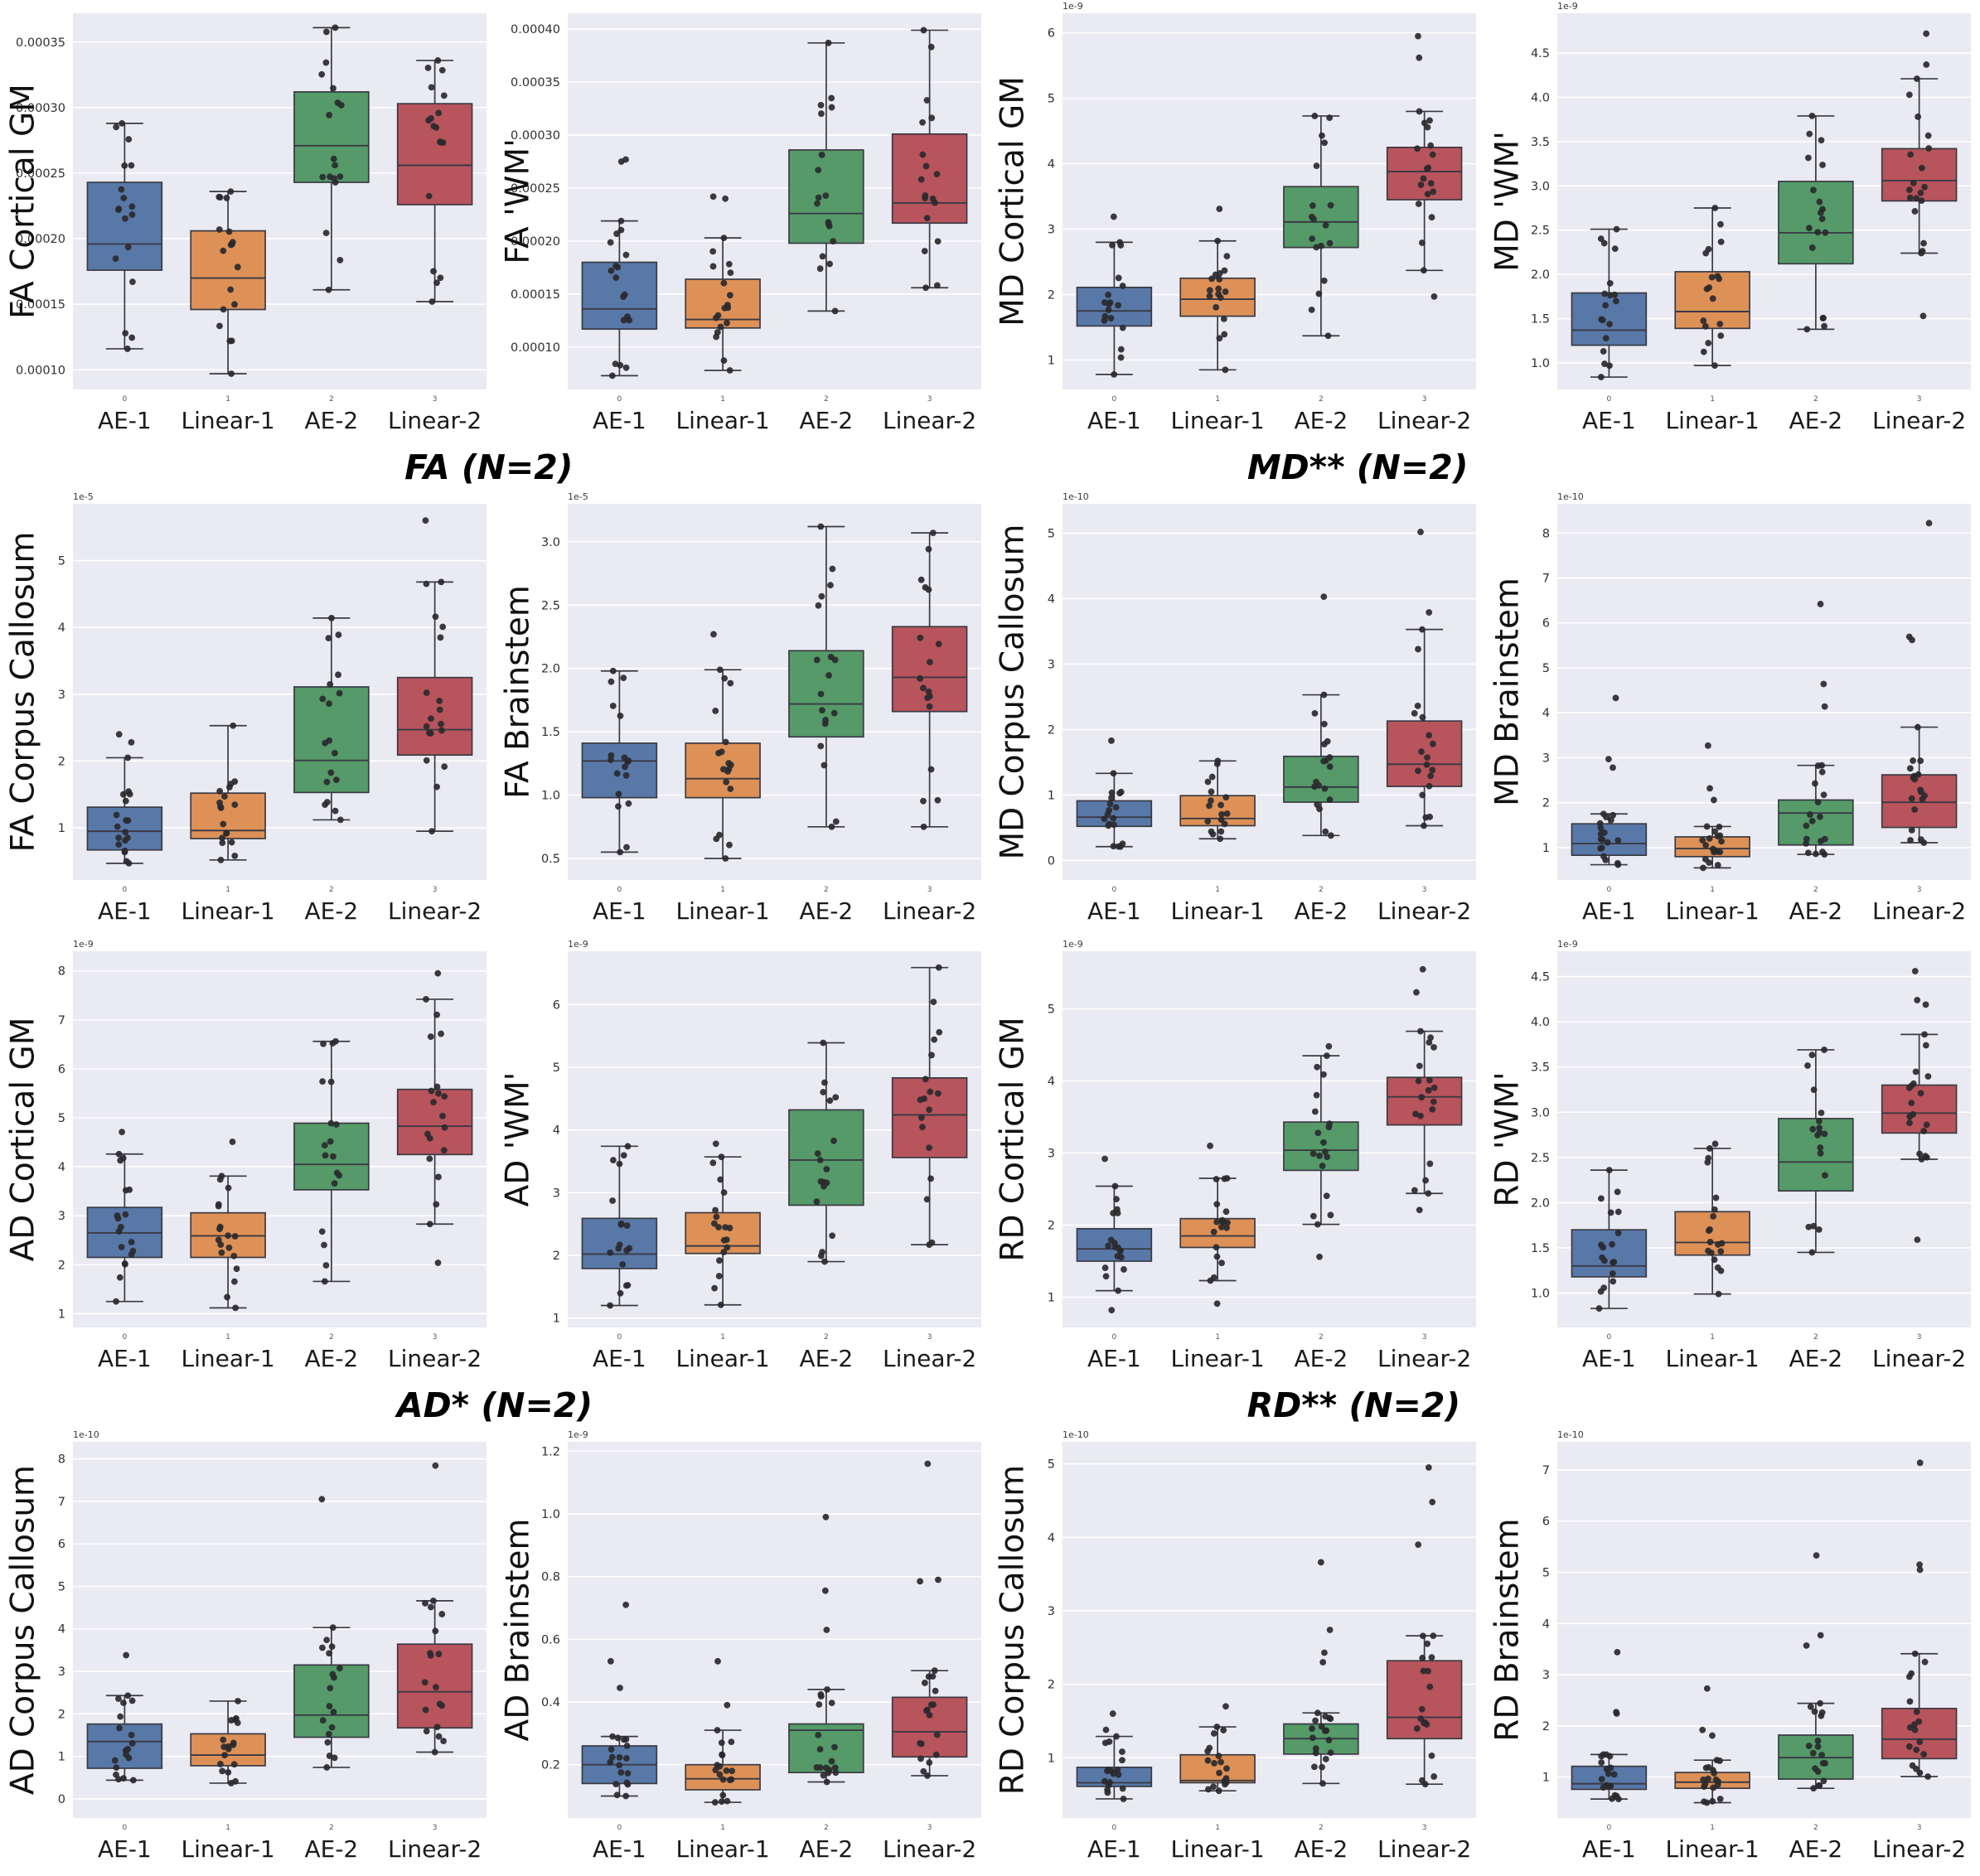 This screenshot has width=1980, height=1876. What do you see at coordinates (1541, 1158) in the screenshot?
I see `y-tick-label: 2.5` at bounding box center [1541, 1158].